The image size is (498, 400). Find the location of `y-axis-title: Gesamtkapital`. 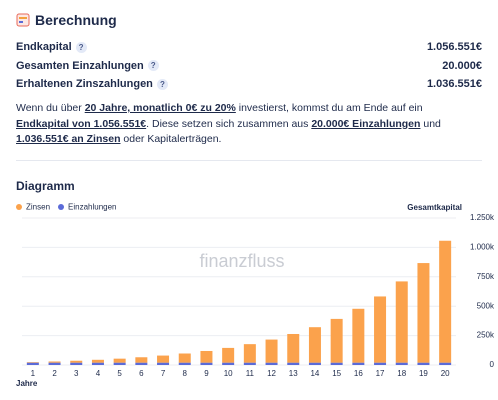

y-axis-title: Gesamtkapital is located at coordinates (434, 207).